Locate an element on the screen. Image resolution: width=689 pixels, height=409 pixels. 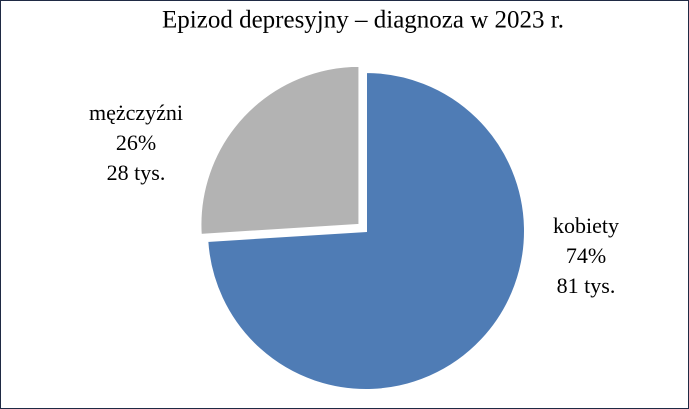
slice-category-label: mężczyźni is located at coordinates (136, 112).